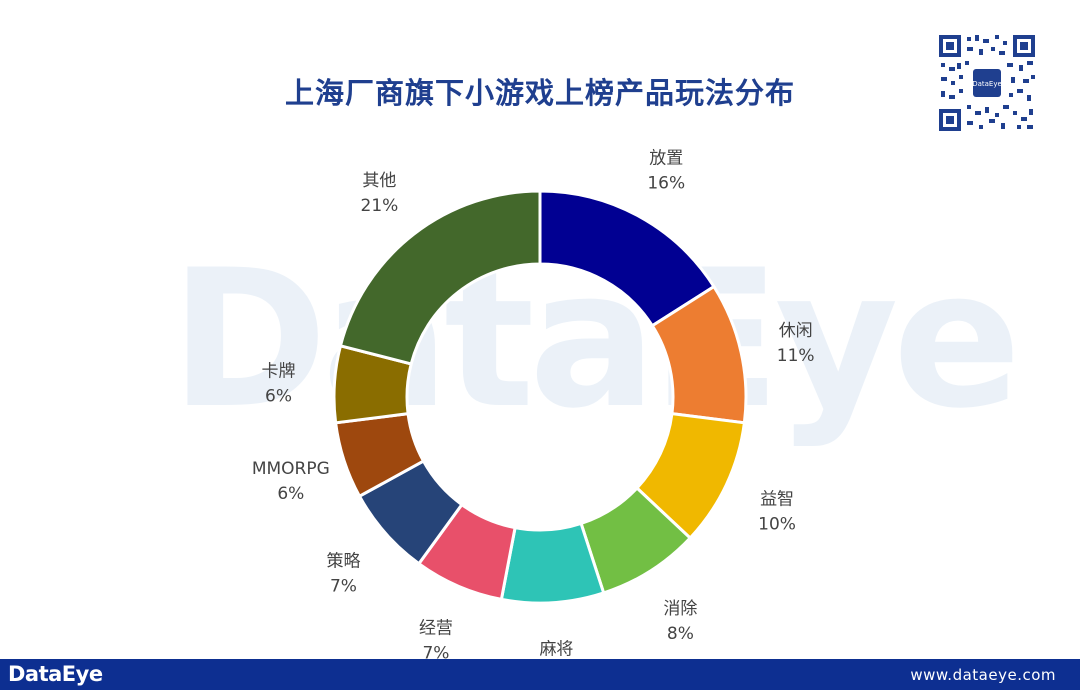 Image resolution: width=1080 pixels, height=690 pixels. Describe the element at coordinates (279, 372) in the screenshot. I see `slice-label-卡牌: 卡牌` at that location.